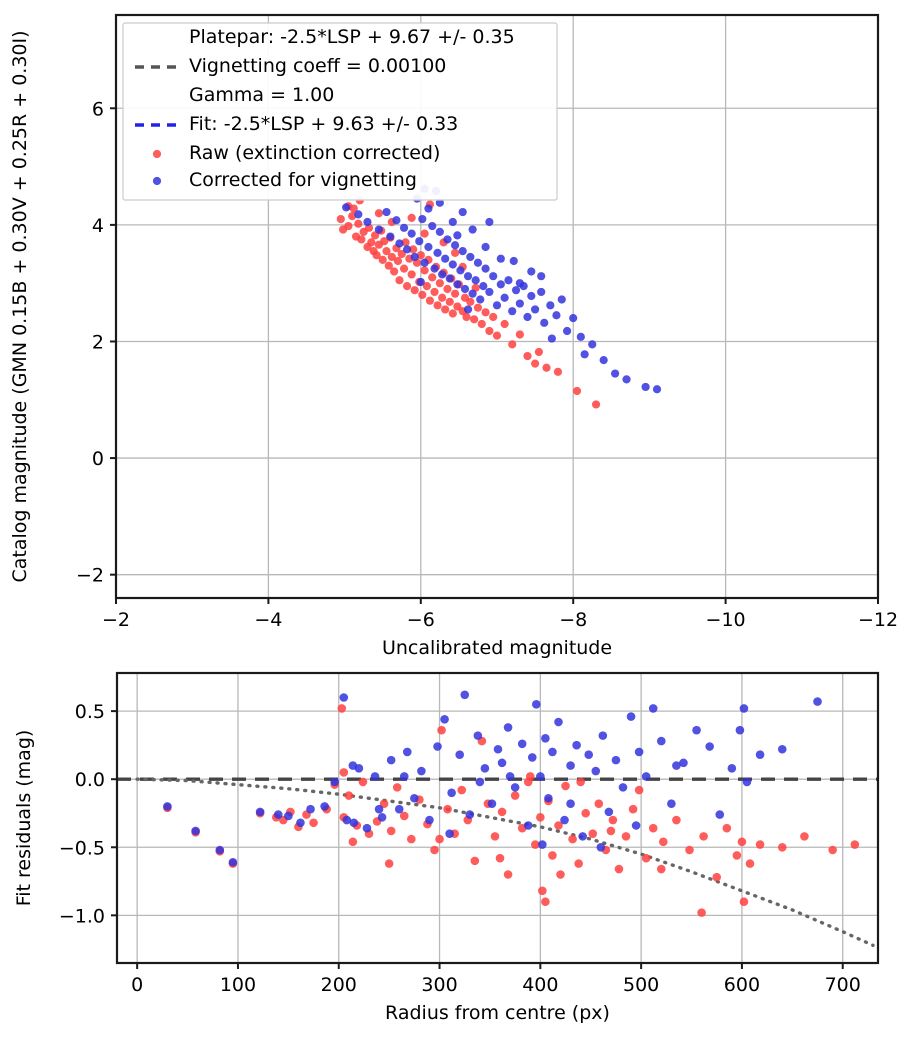  I want to click on x-tick-label: 400, so click(540, 985).